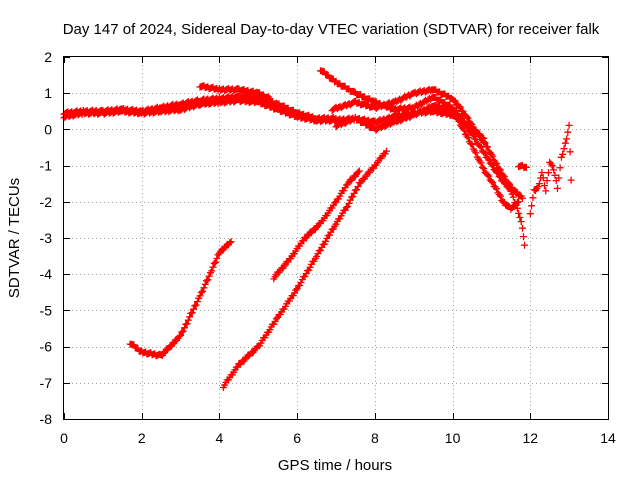 This screenshot has height=480, width=640. I want to click on y-tick-label: 1, so click(48, 93).